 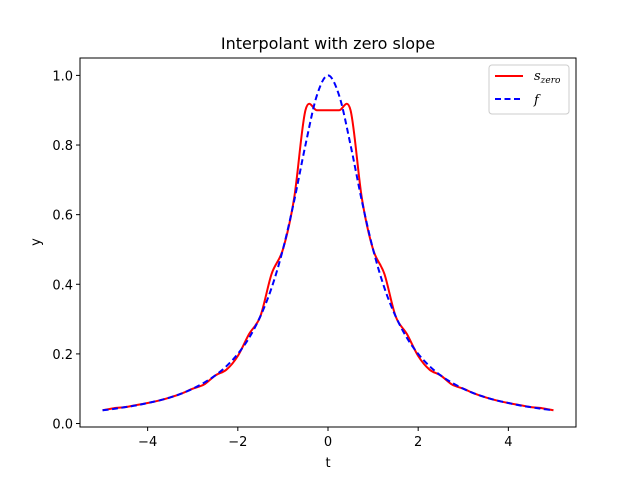 What do you see at coordinates (62, 216) in the screenshot?
I see `y-tick-label: 0.6` at bounding box center [62, 216].